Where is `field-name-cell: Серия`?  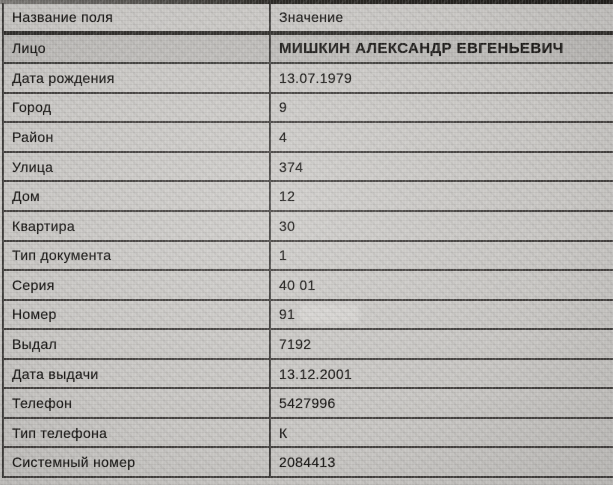
field-name-cell: Серия is located at coordinates (137, 285).